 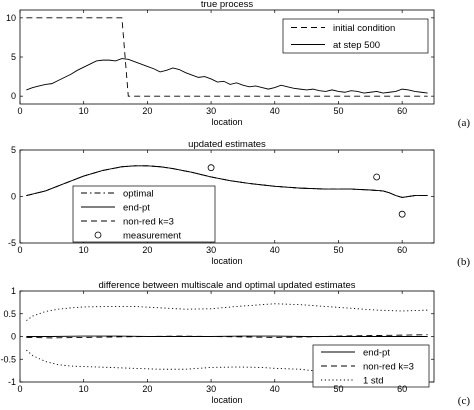 What do you see at coordinates (12, 382) in the screenshot?
I see `y-tick-label: -1` at bounding box center [12, 382].